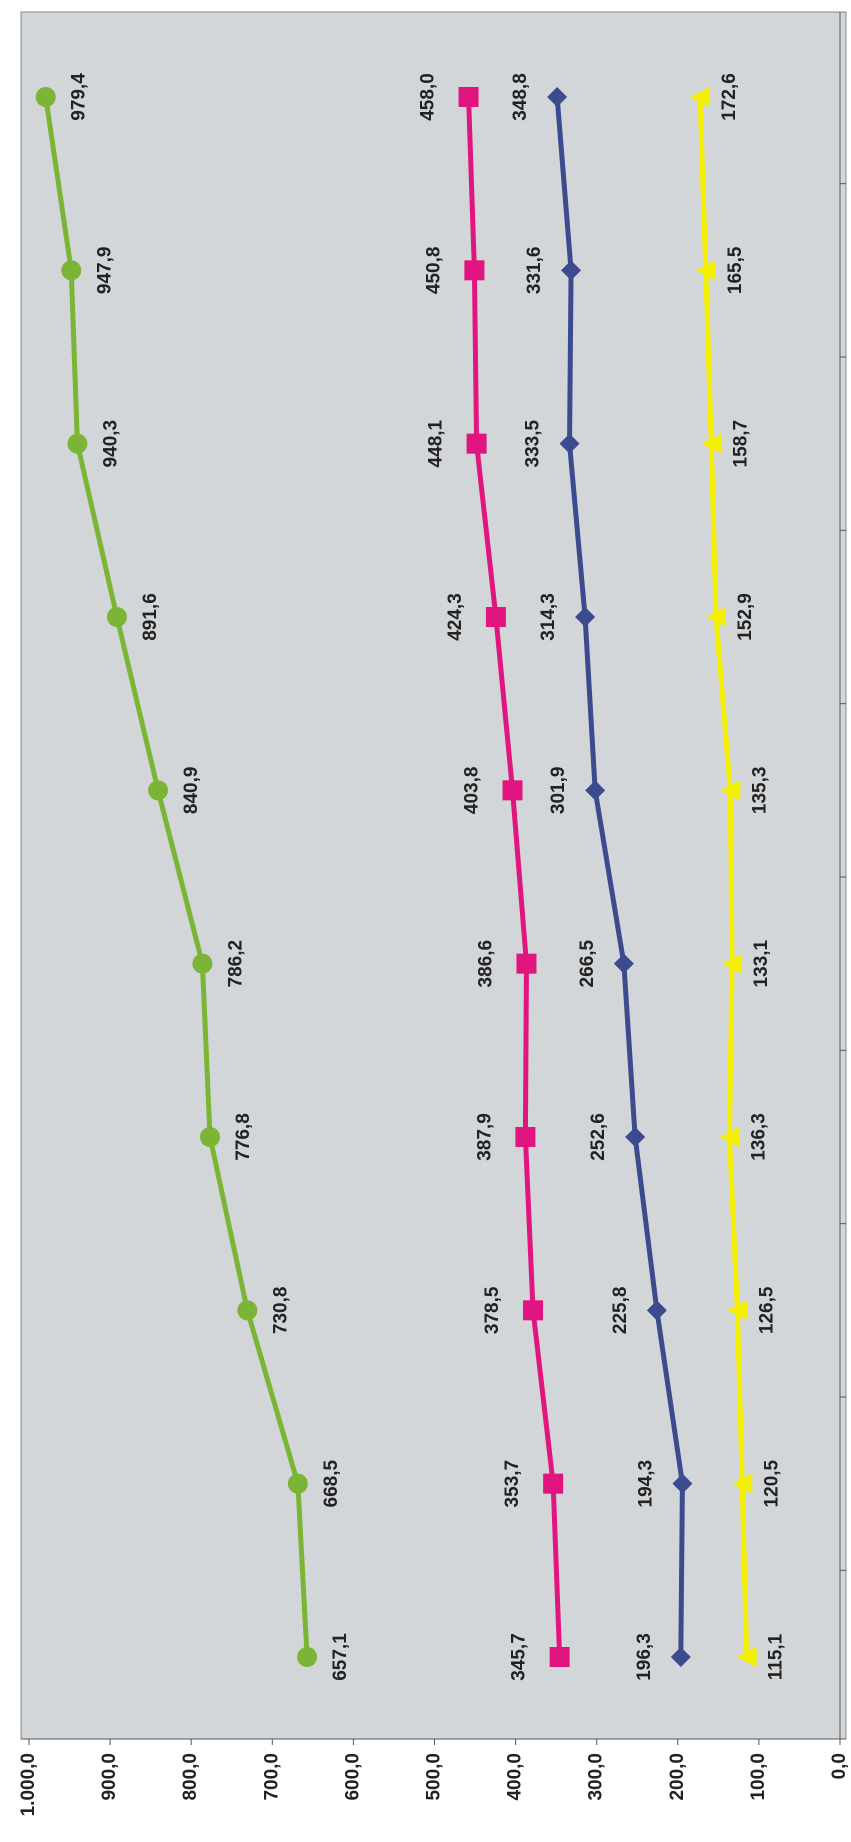 The height and width of the screenshot is (1842, 851). I want to click on value-label: 840,9, so click(191, 791).